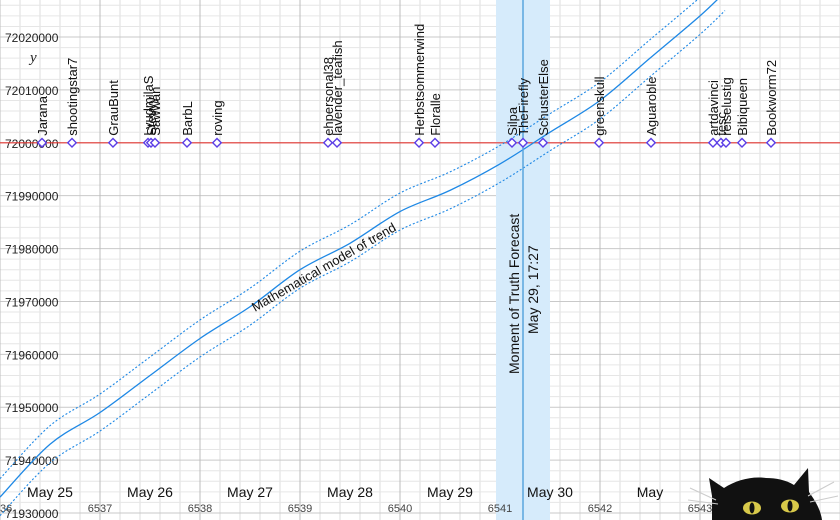  What do you see at coordinates (419, 80) in the screenshot?
I see `participant-label: Herbstsommerwind` at bounding box center [419, 80].